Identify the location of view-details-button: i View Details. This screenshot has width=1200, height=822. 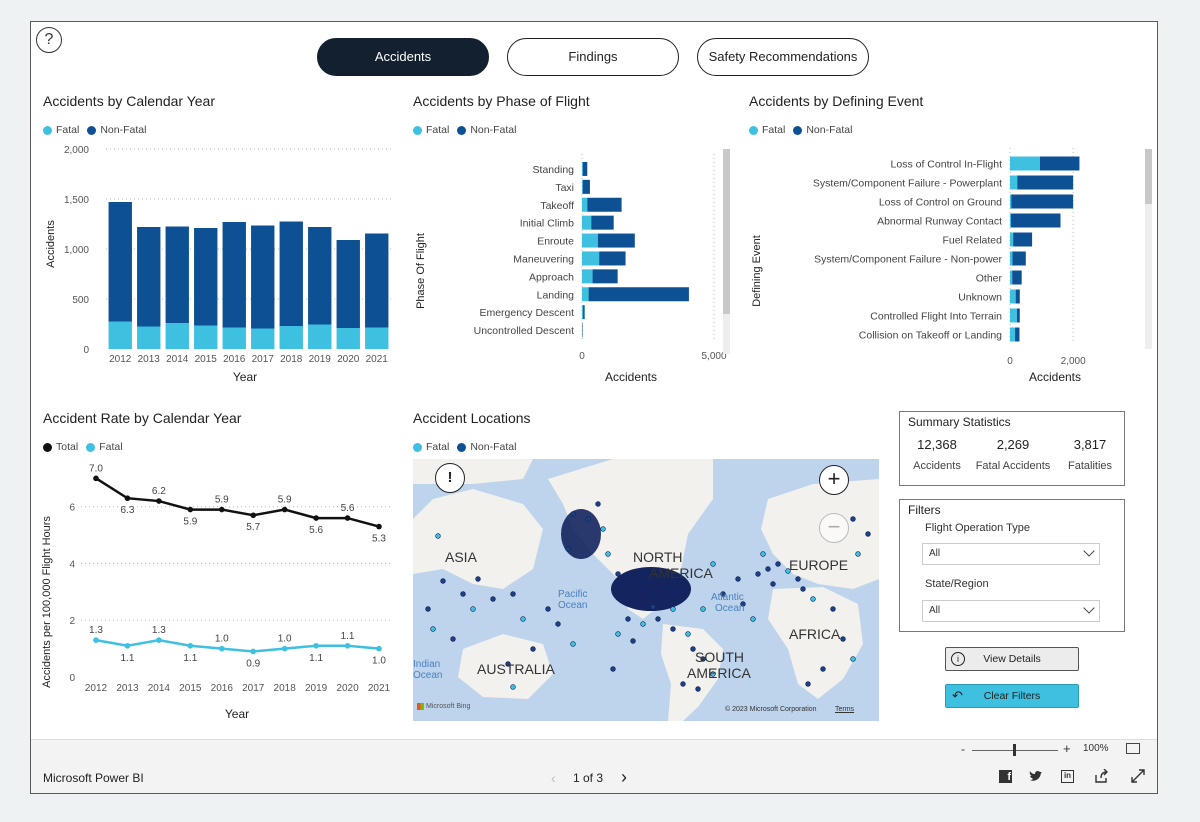
(1012, 659).